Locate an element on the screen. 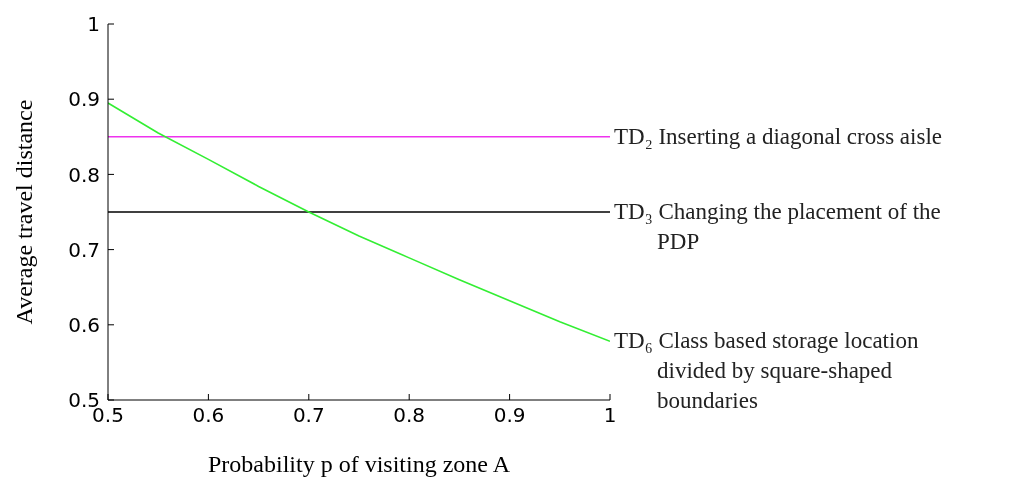 Image resolution: width=1019 pixels, height=484 pixels. series-label: TD₂ Inserting a diagonal cross aisle is located at coordinates (778, 136).